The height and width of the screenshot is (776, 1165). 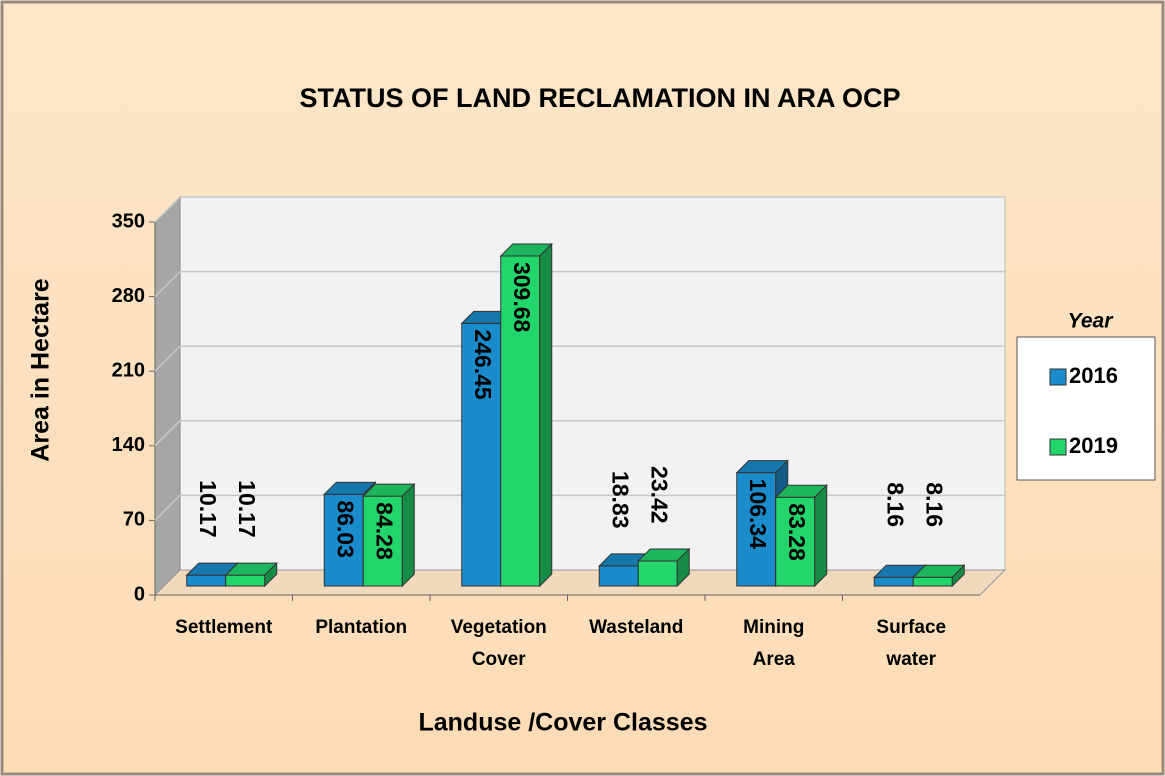 I want to click on y-tick-label: 350, so click(x=128, y=221).